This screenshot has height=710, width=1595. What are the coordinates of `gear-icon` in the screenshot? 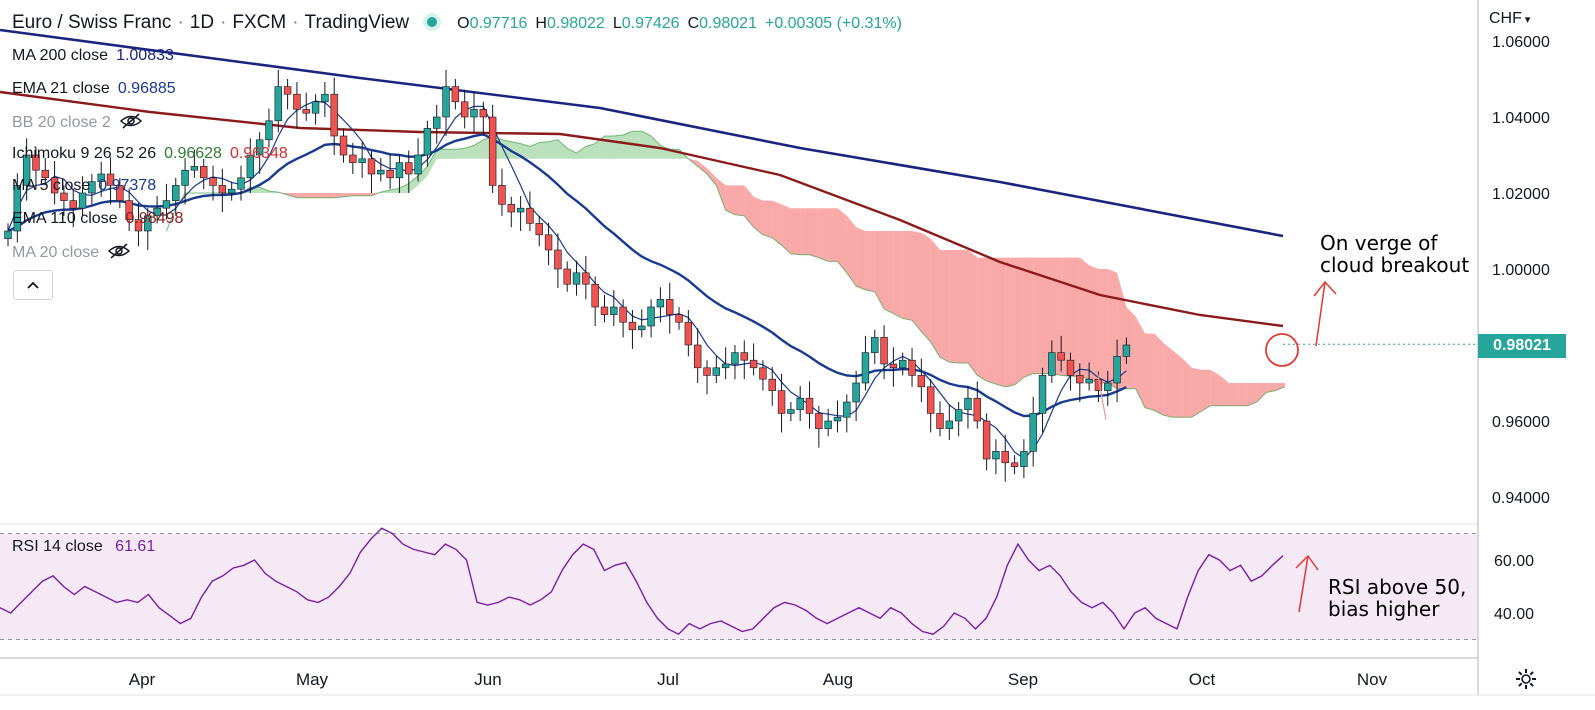 It's located at (1526, 679).